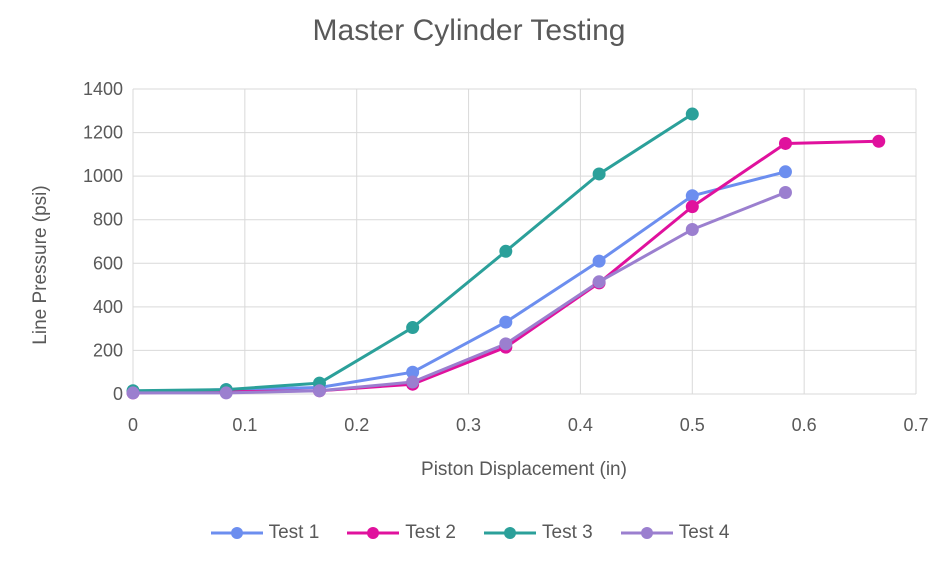  What do you see at coordinates (118, 394) in the screenshot?
I see `y-tick-label: 0` at bounding box center [118, 394].